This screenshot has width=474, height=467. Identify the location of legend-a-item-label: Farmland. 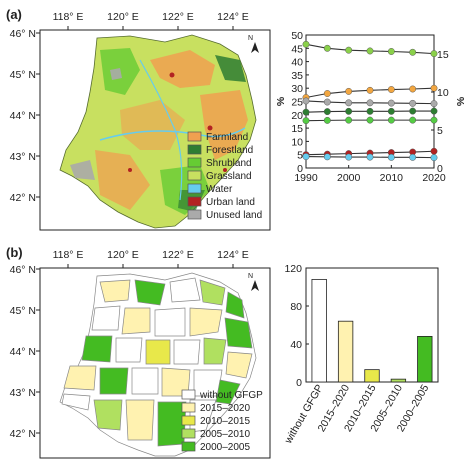
(227, 137).